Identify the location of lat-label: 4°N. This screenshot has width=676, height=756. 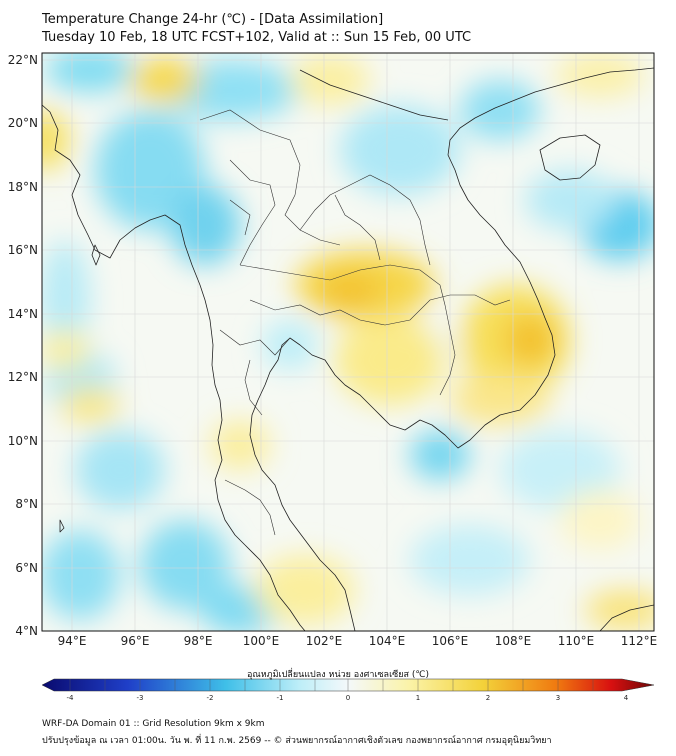
(26, 631).